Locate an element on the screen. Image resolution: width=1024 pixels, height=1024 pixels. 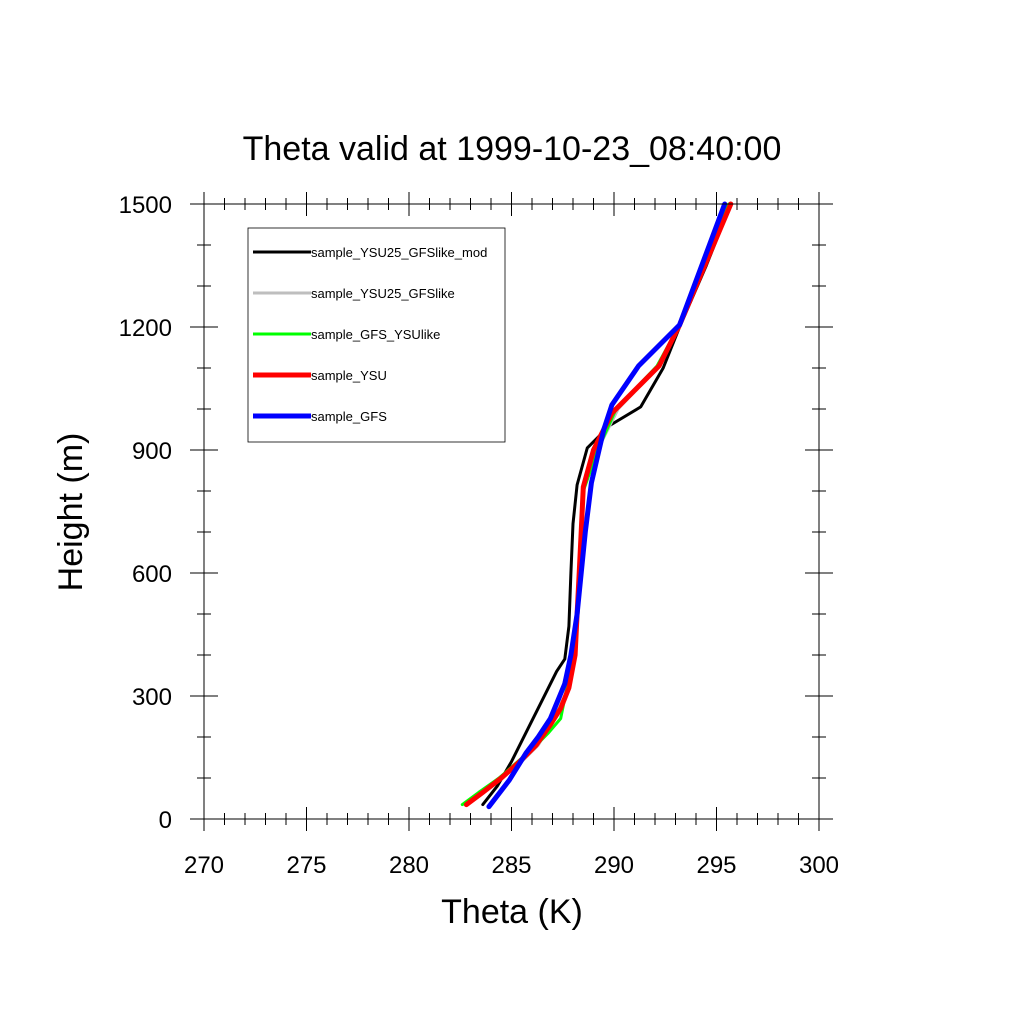
y-tick-label: 1500 is located at coordinates (145, 205).